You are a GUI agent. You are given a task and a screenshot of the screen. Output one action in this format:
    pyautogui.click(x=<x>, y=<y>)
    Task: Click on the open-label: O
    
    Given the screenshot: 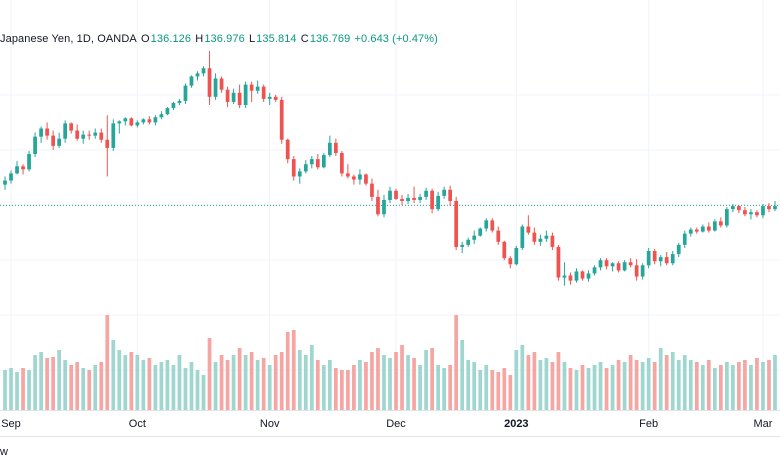 What is the action you would take?
    pyautogui.click(x=145, y=39)
    